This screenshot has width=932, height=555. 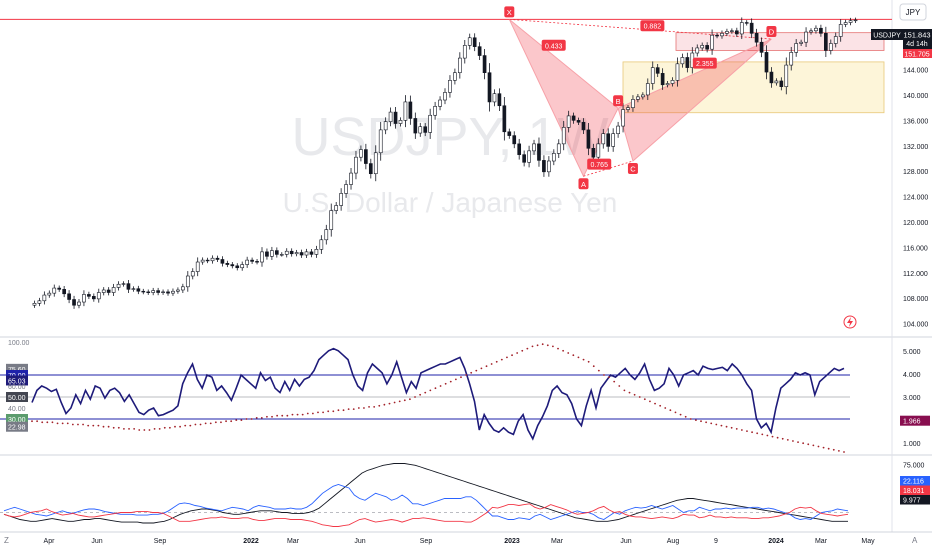 What do you see at coordinates (915, 147) in the screenshot?
I see `price-tick-label: 132.000` at bounding box center [915, 147].